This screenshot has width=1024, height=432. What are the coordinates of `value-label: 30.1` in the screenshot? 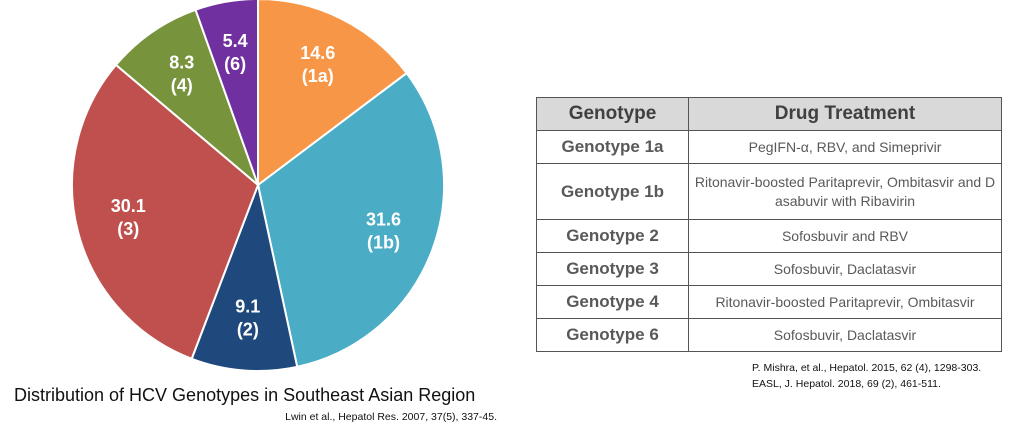 It's located at (128, 206).